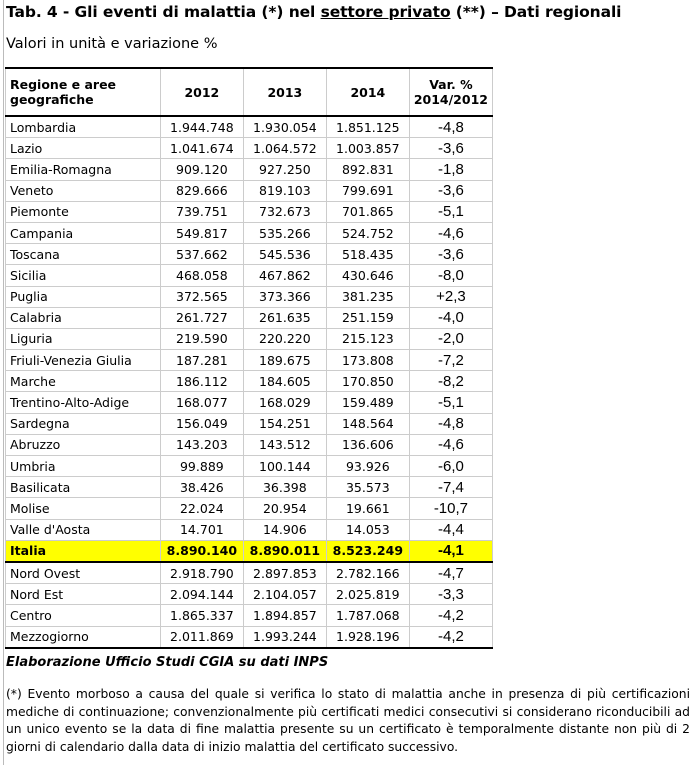 This screenshot has width=697, height=765. Describe the element at coordinates (367, 92) in the screenshot. I see `header-2014: 2014` at that location.